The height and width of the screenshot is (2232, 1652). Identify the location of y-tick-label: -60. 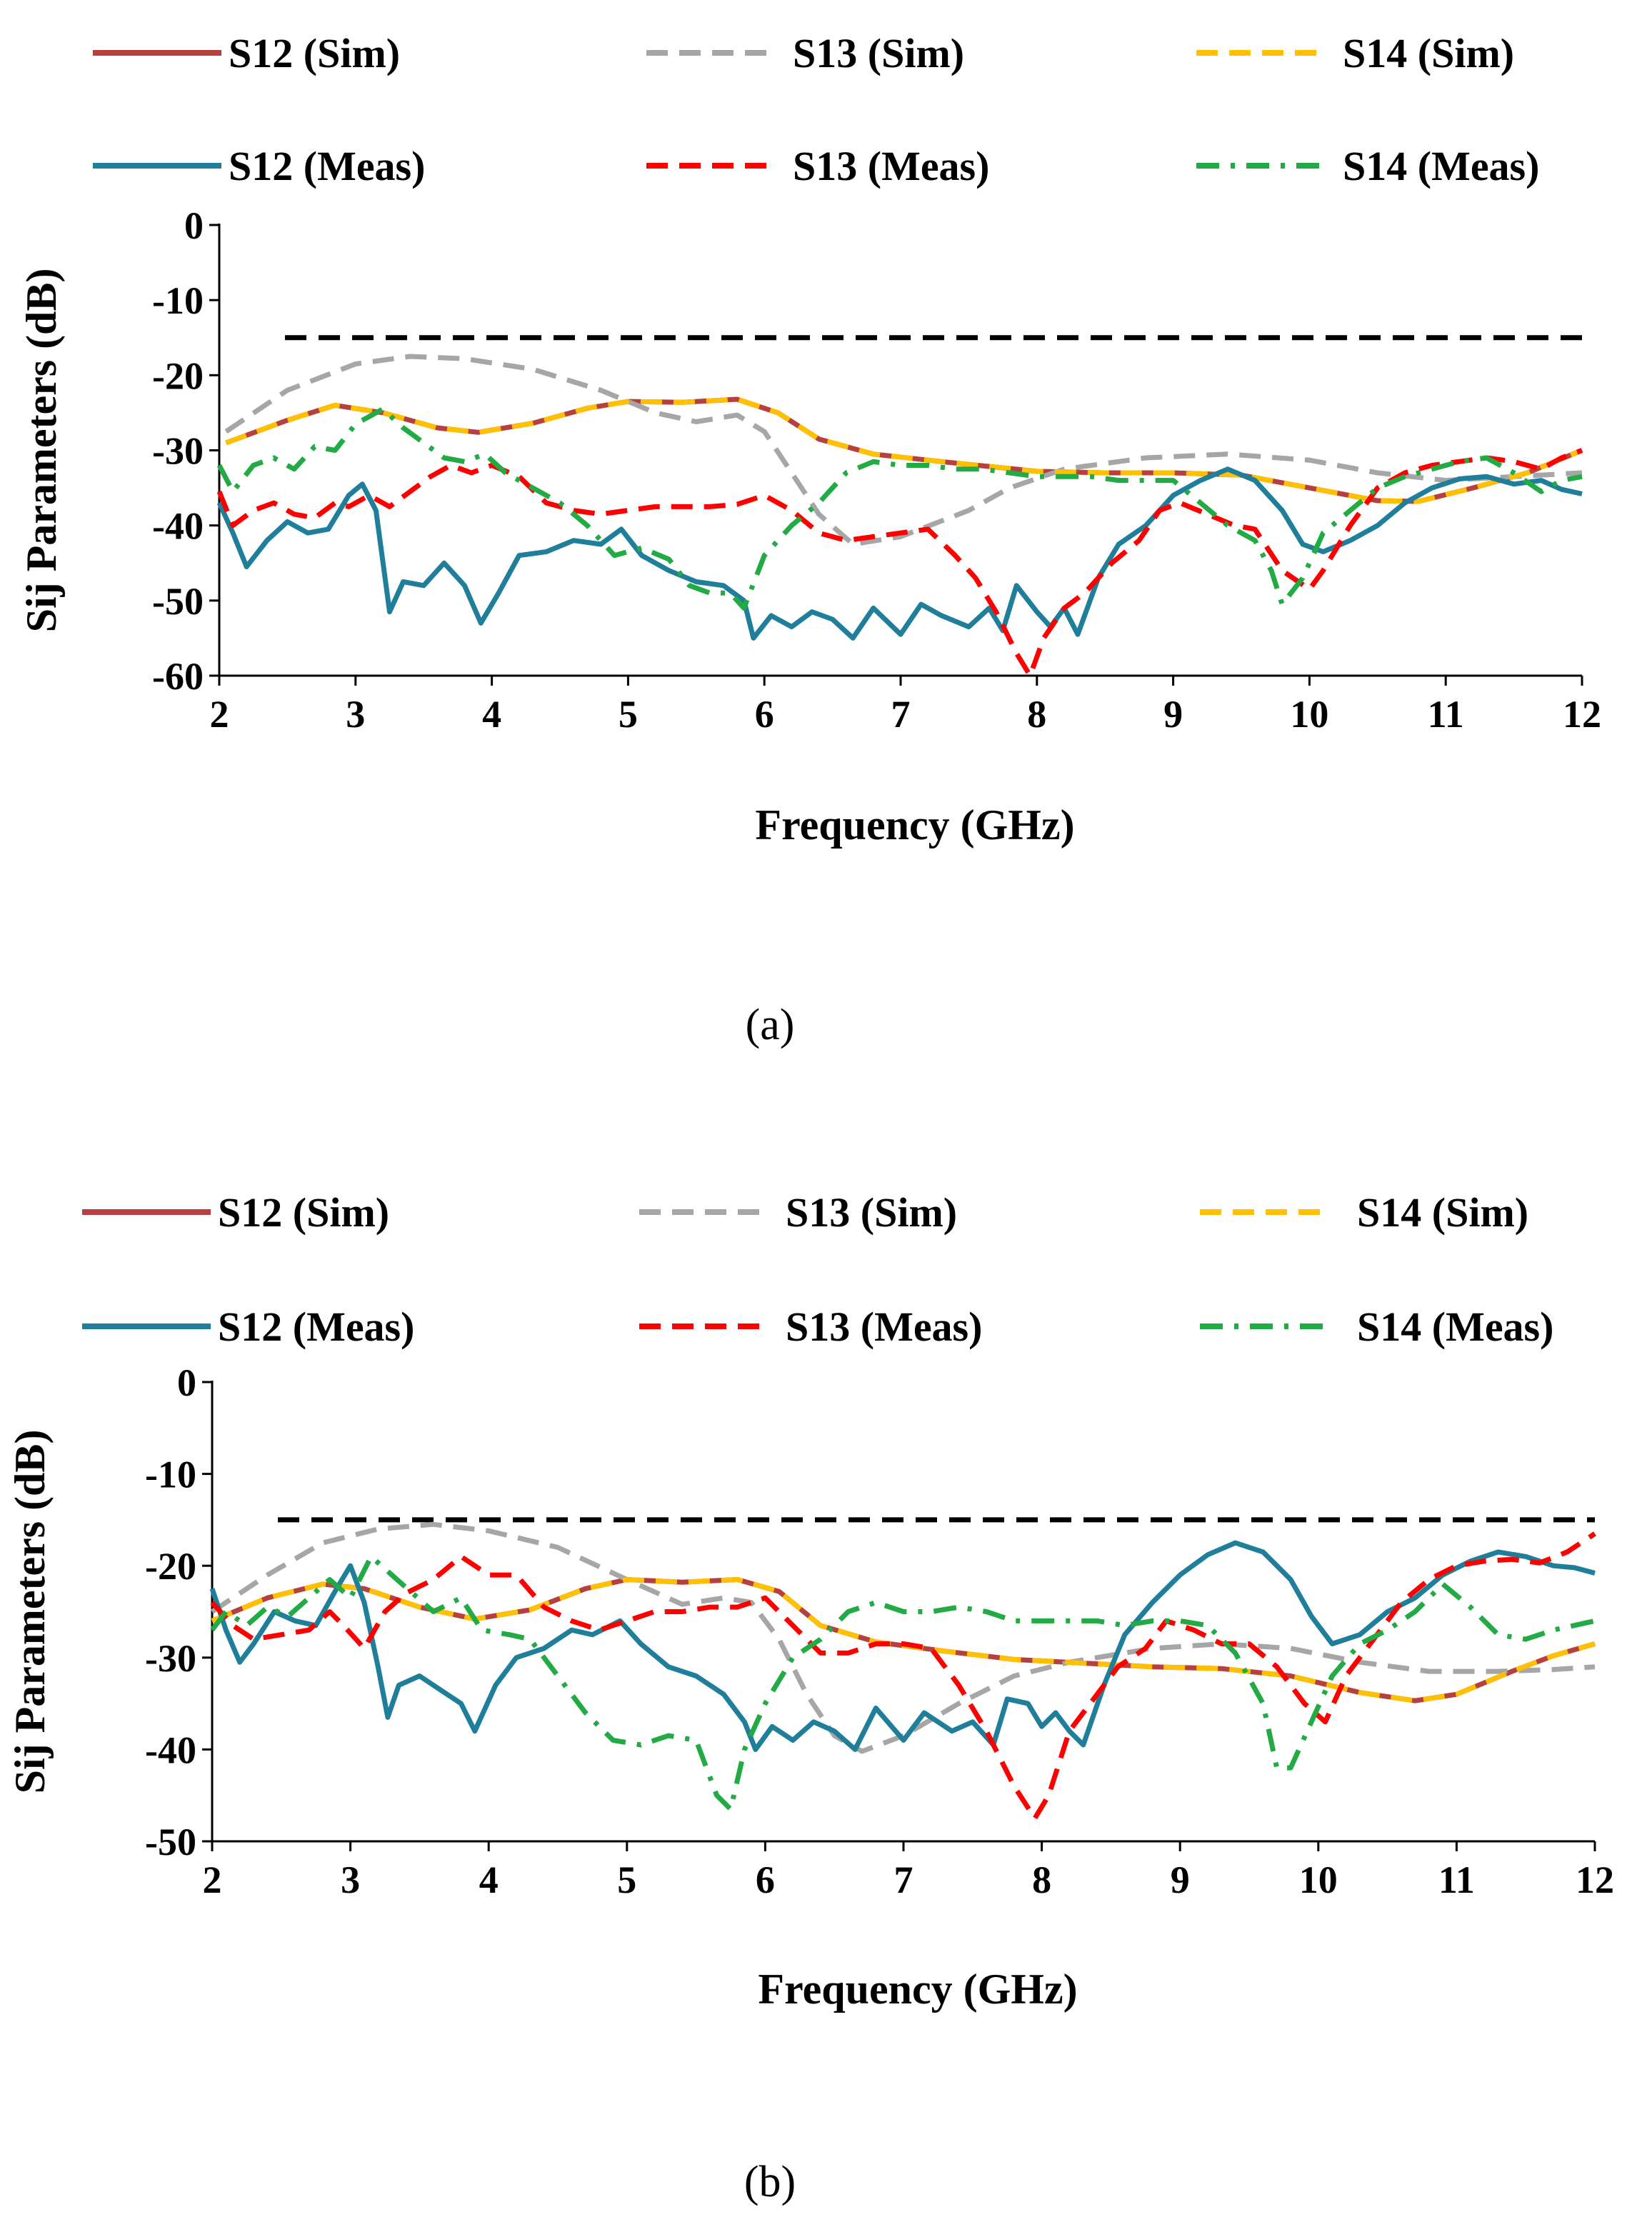
(178, 676).